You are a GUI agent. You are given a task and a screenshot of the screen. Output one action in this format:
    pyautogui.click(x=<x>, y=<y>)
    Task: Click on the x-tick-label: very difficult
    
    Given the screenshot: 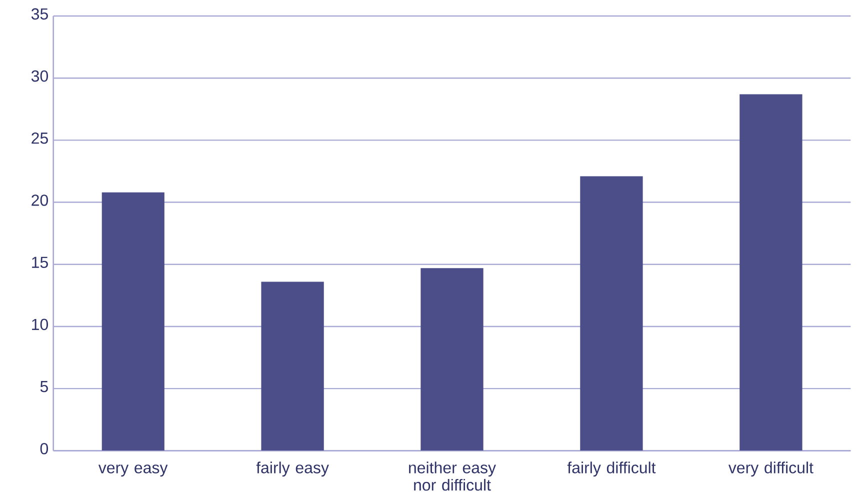 What is the action you would take?
    pyautogui.click(x=771, y=469)
    